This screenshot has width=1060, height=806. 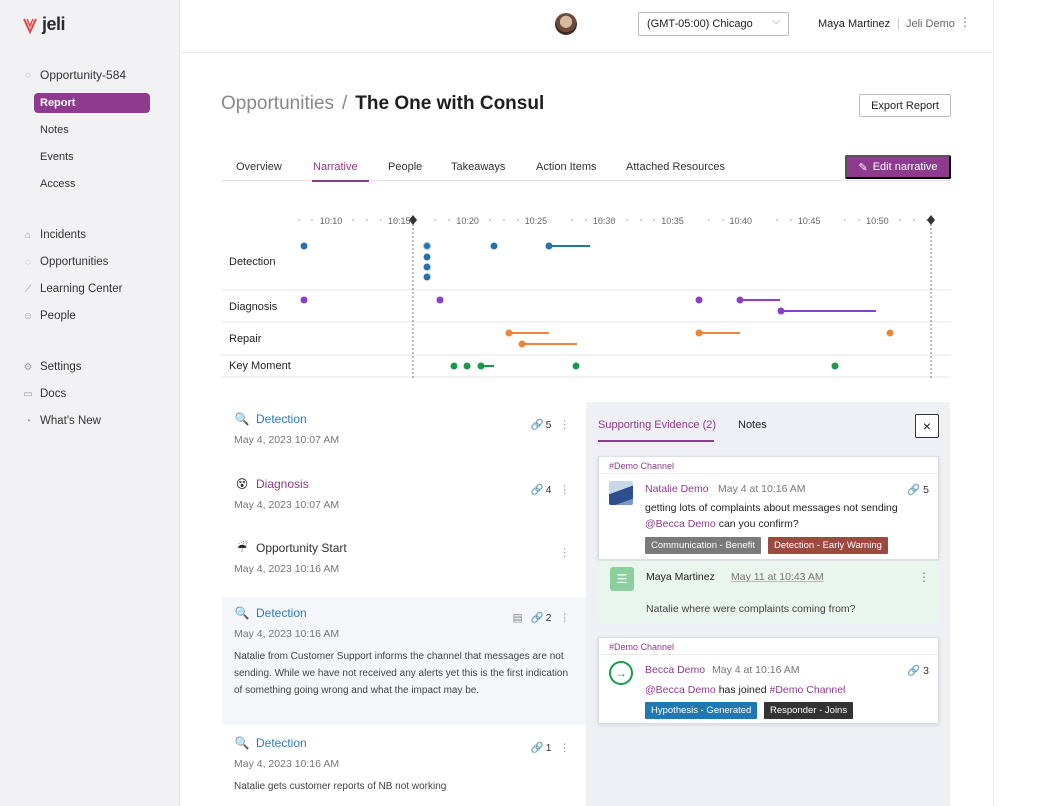 What do you see at coordinates (74, 75) in the screenshot?
I see `sidebar-opportunity: ◌ Opportunity-584` at bounding box center [74, 75].